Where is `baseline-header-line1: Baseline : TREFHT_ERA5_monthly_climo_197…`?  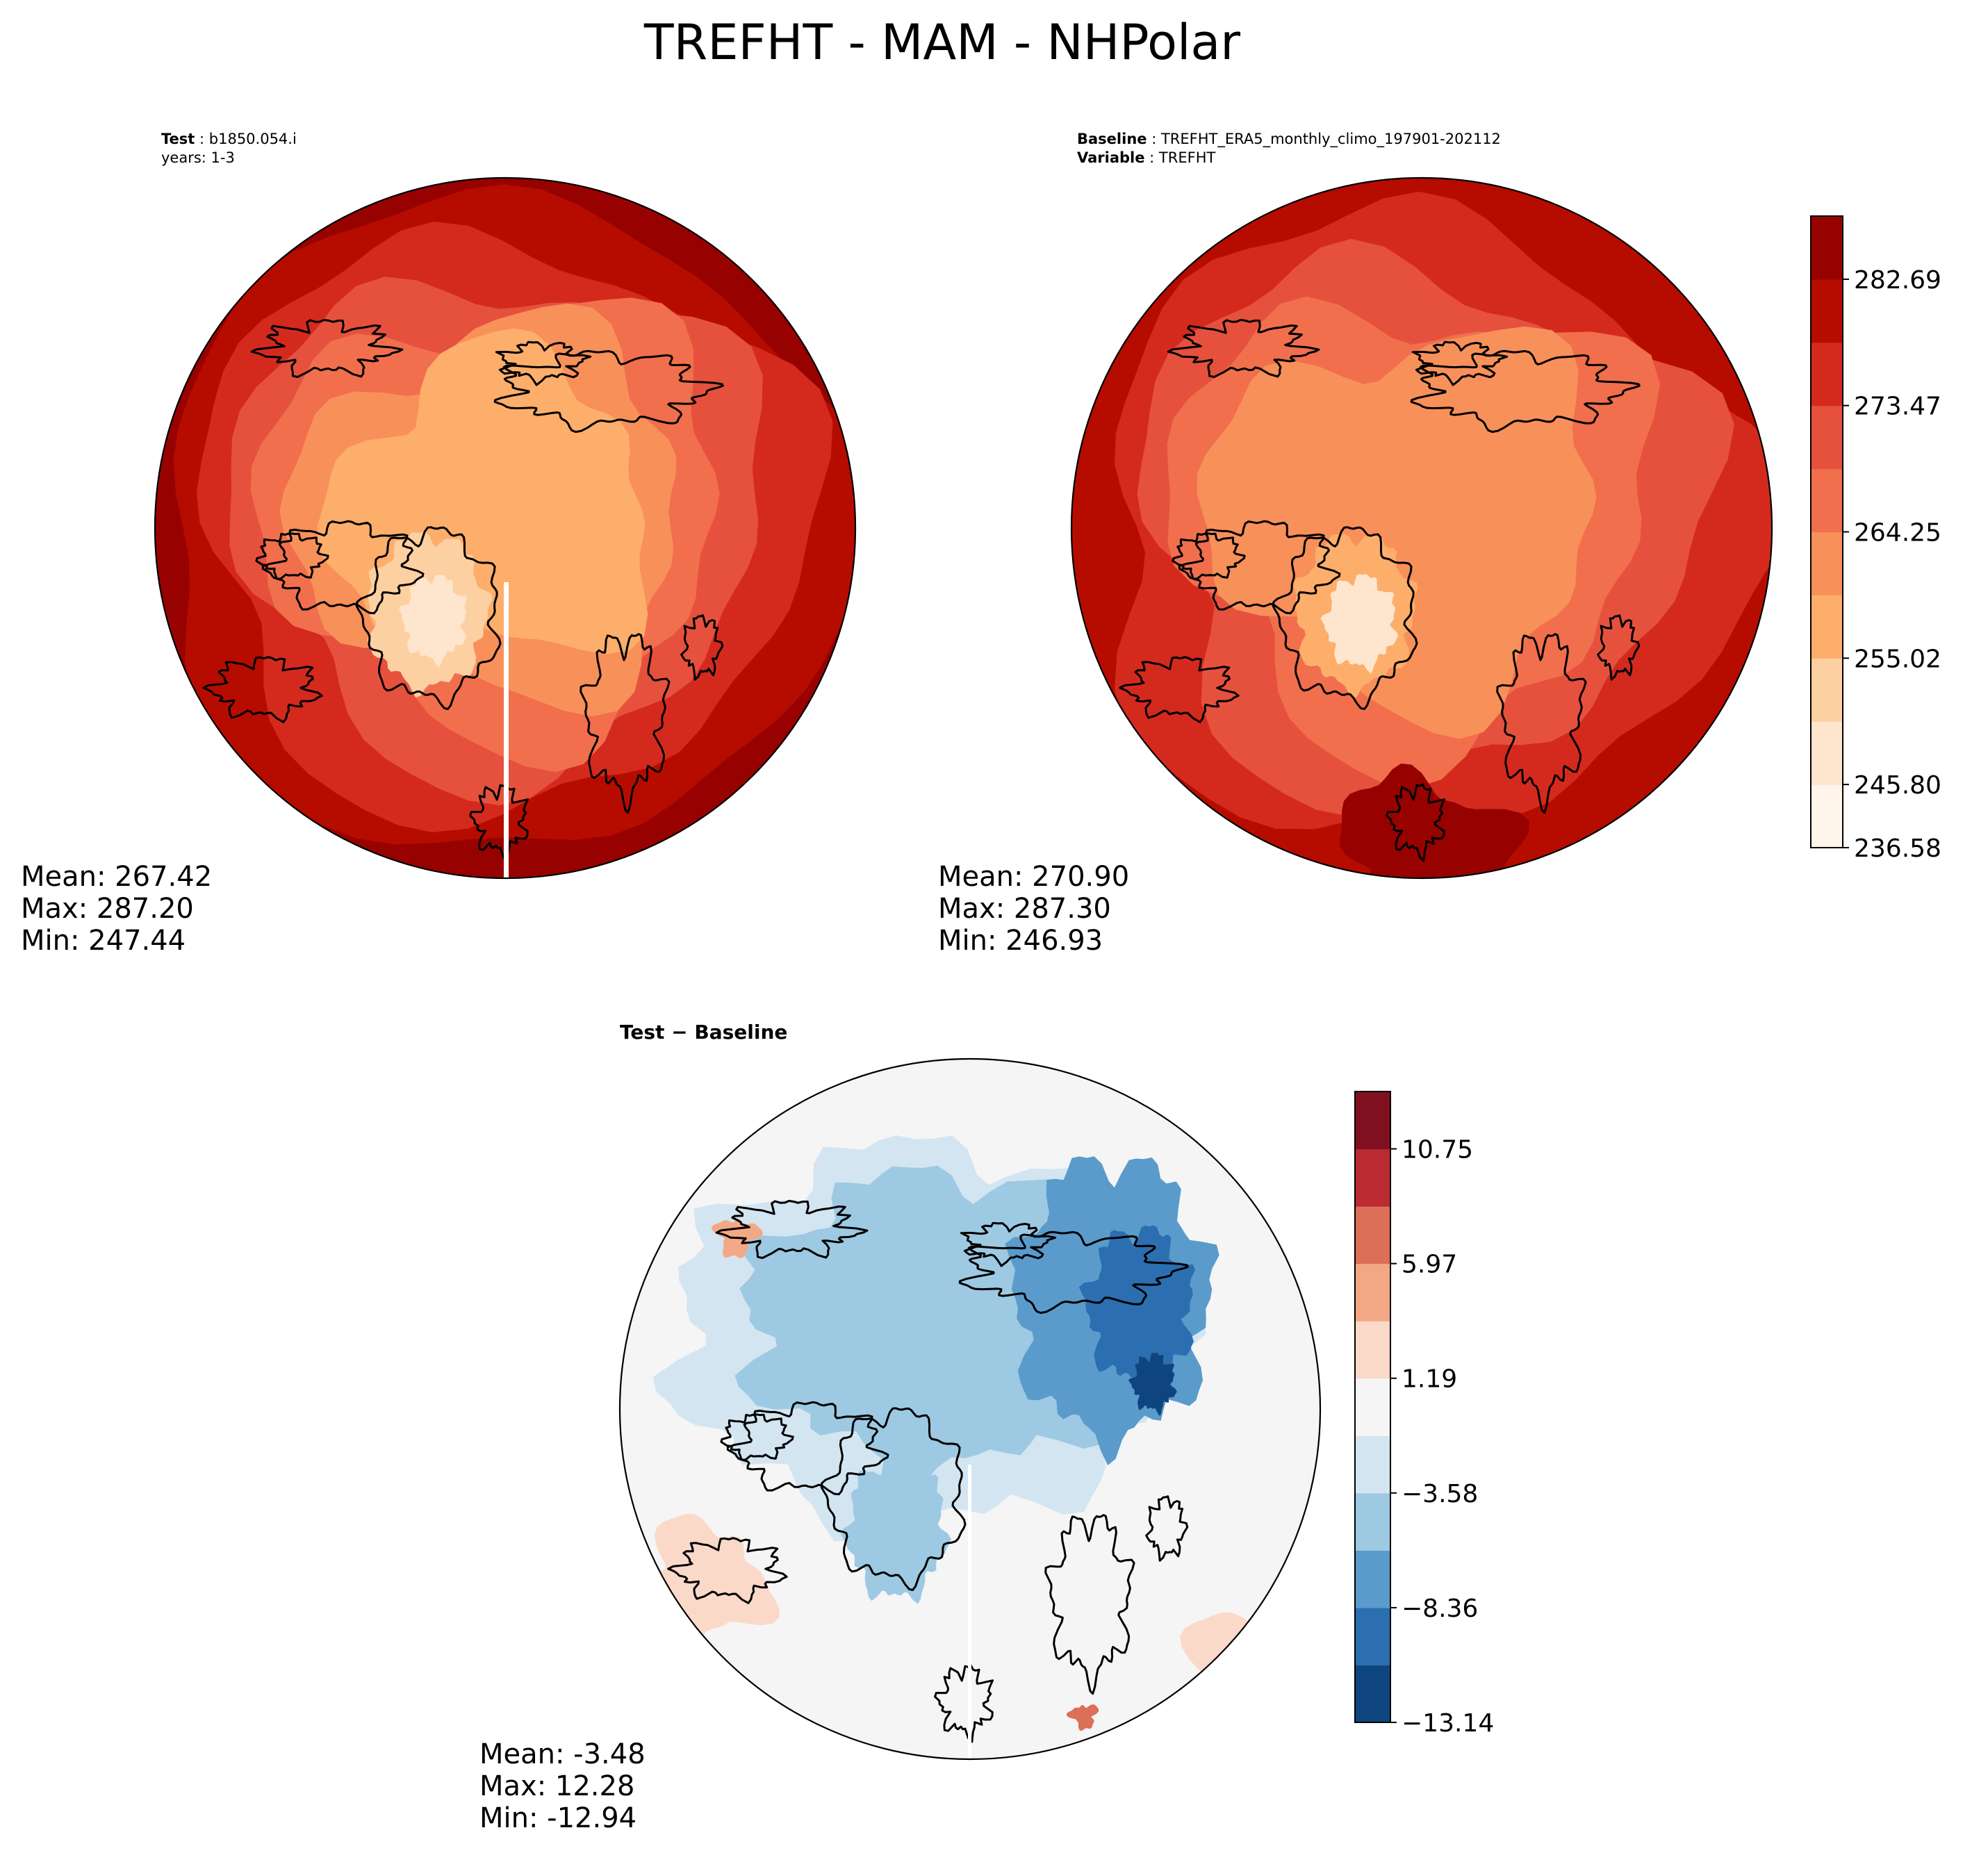 baseline-header-line1: Baseline : TREFHT_ERA5_monthly_climo_197… is located at coordinates (1289, 139).